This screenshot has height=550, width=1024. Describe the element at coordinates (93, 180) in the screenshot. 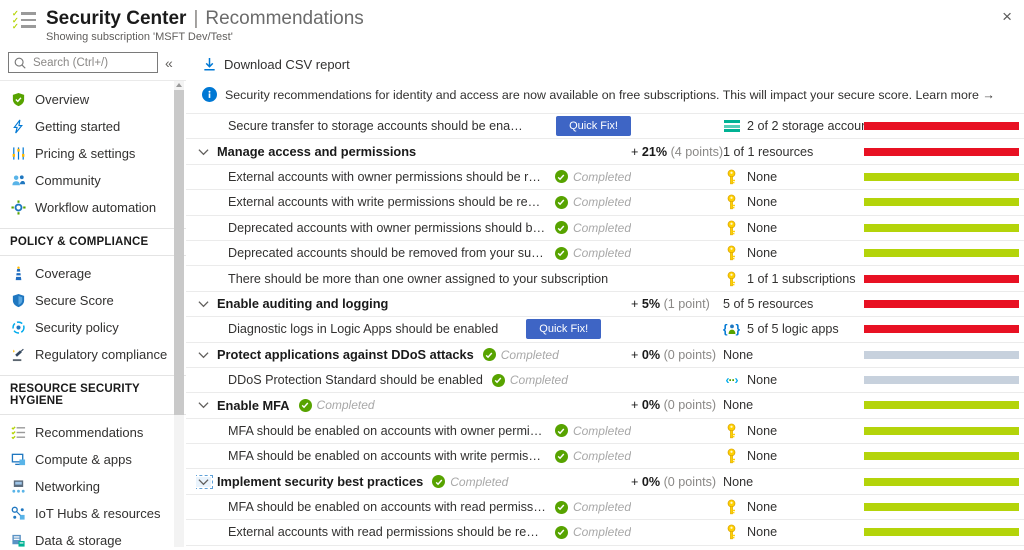

I see `sidebar-item-community: Community` at that location.